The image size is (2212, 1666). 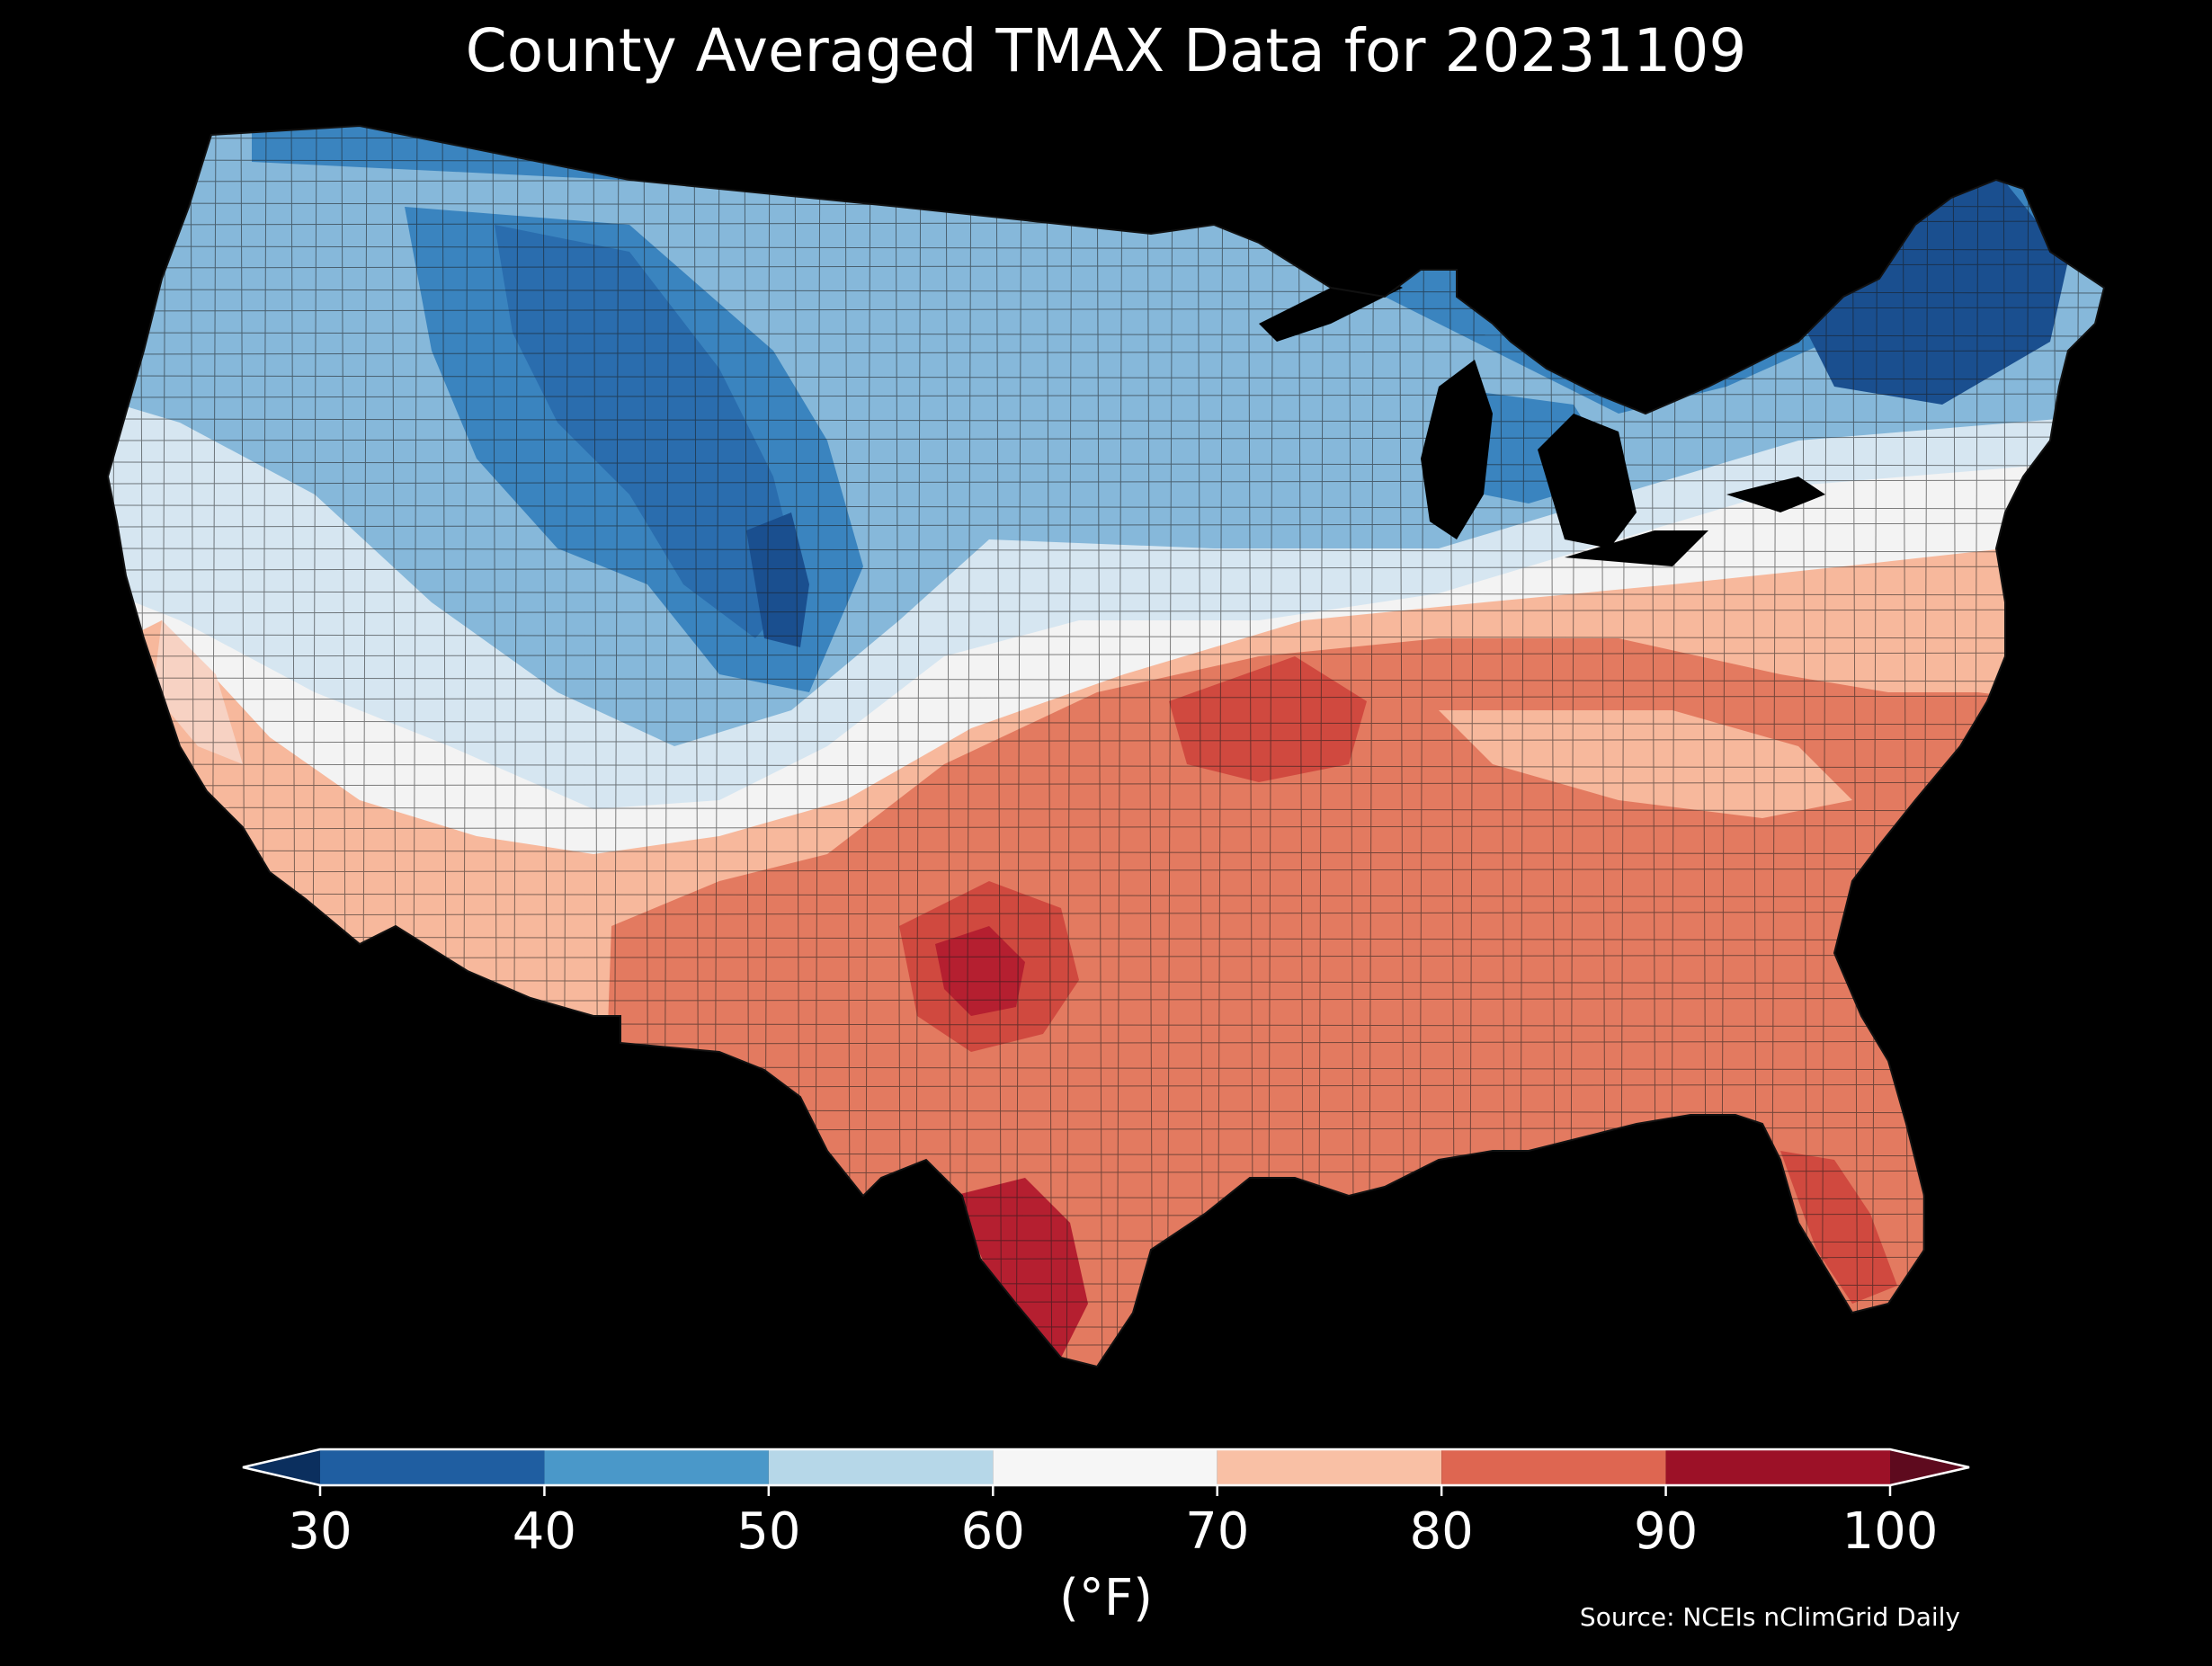 I want to click on colorbar-tick-label: 90, so click(x=1666, y=1532).